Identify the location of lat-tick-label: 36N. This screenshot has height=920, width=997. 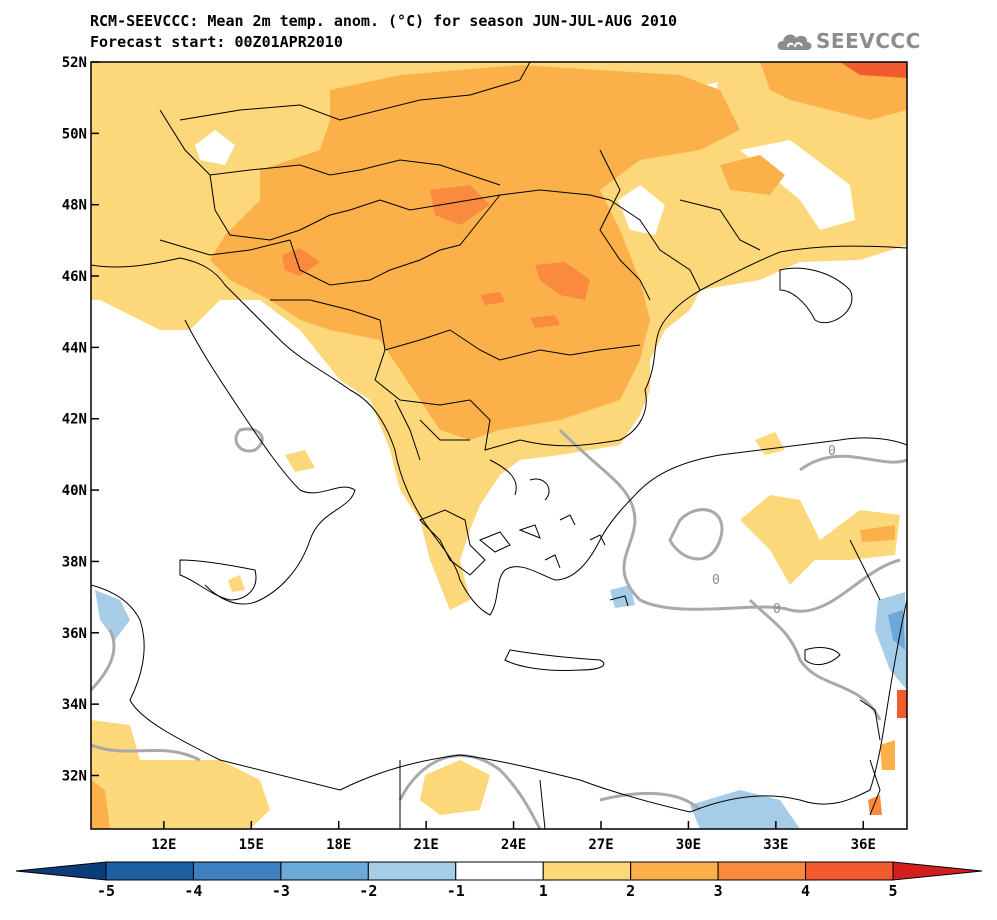
(74, 634).